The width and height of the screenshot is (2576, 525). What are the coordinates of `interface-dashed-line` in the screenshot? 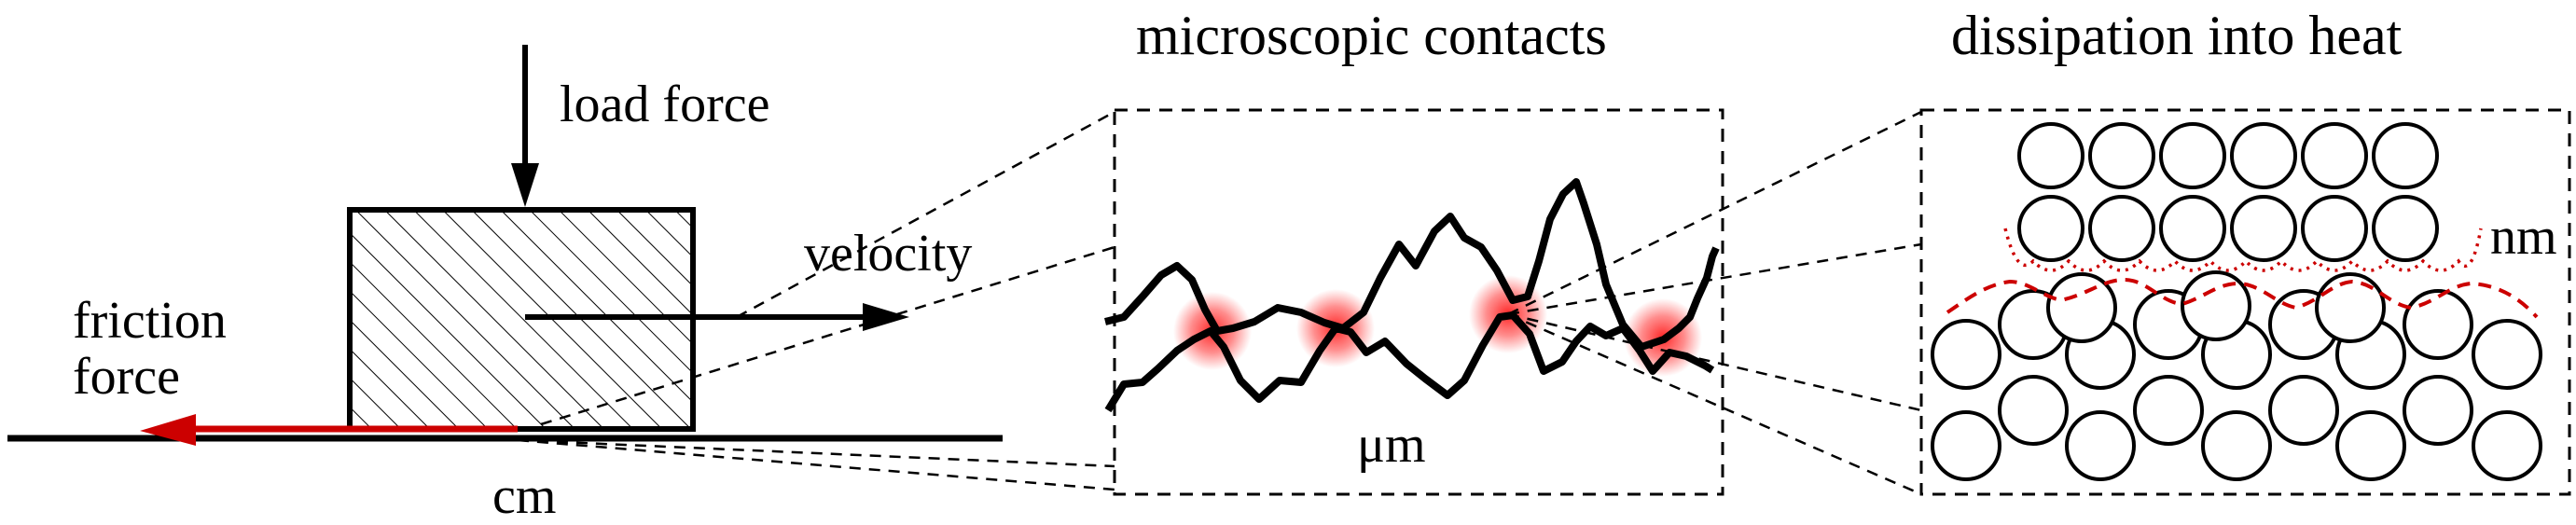 It's located at (2242, 298).